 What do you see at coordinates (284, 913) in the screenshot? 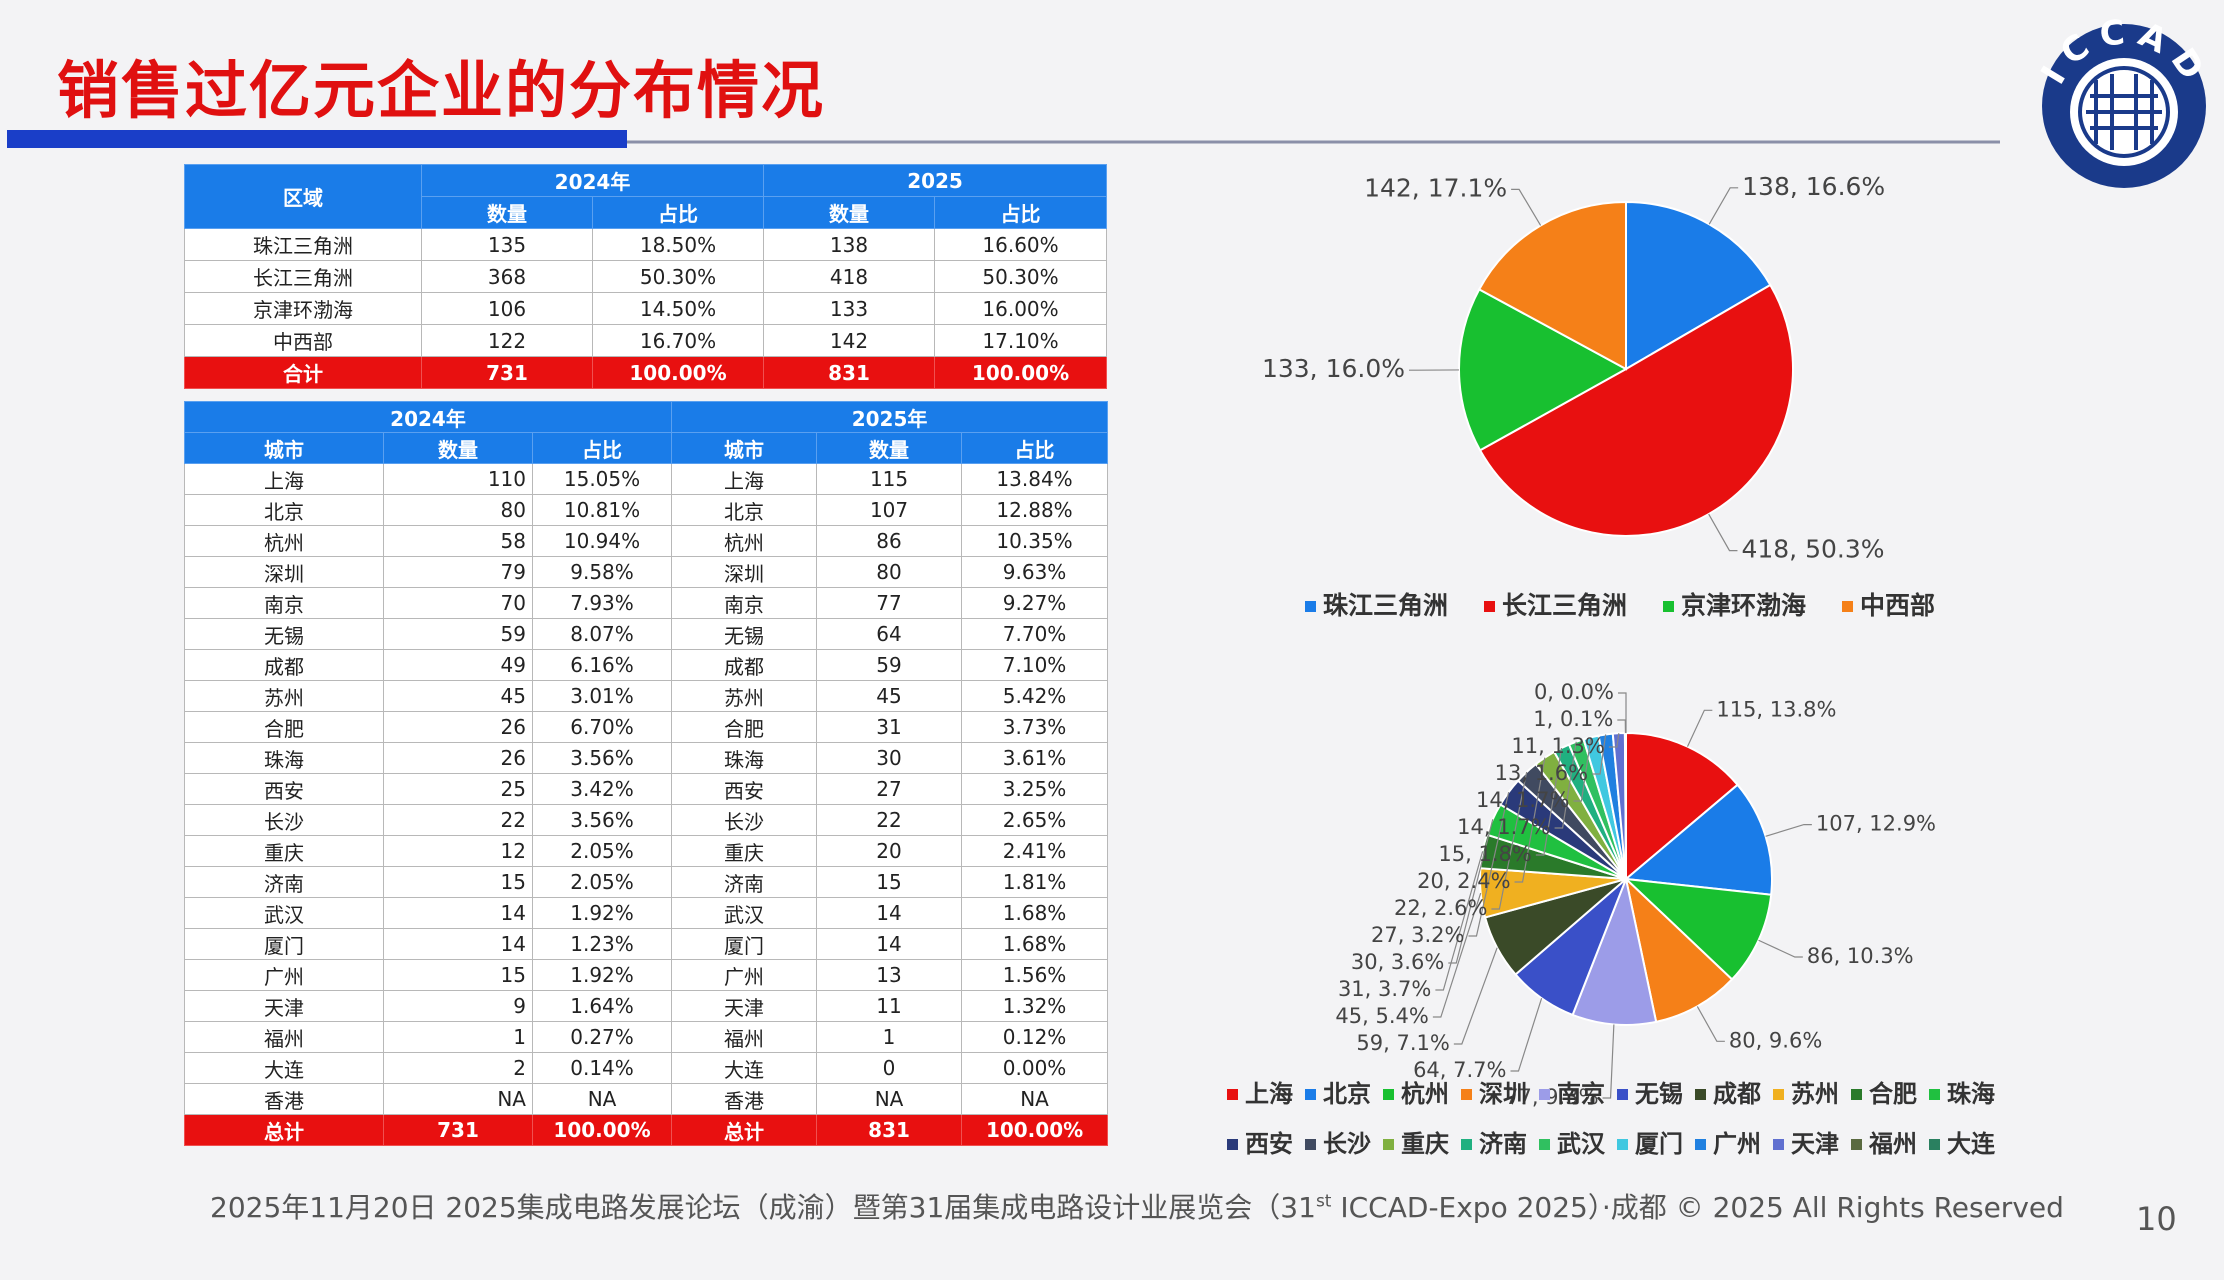
I see `cell: 武汉` at bounding box center [284, 913].